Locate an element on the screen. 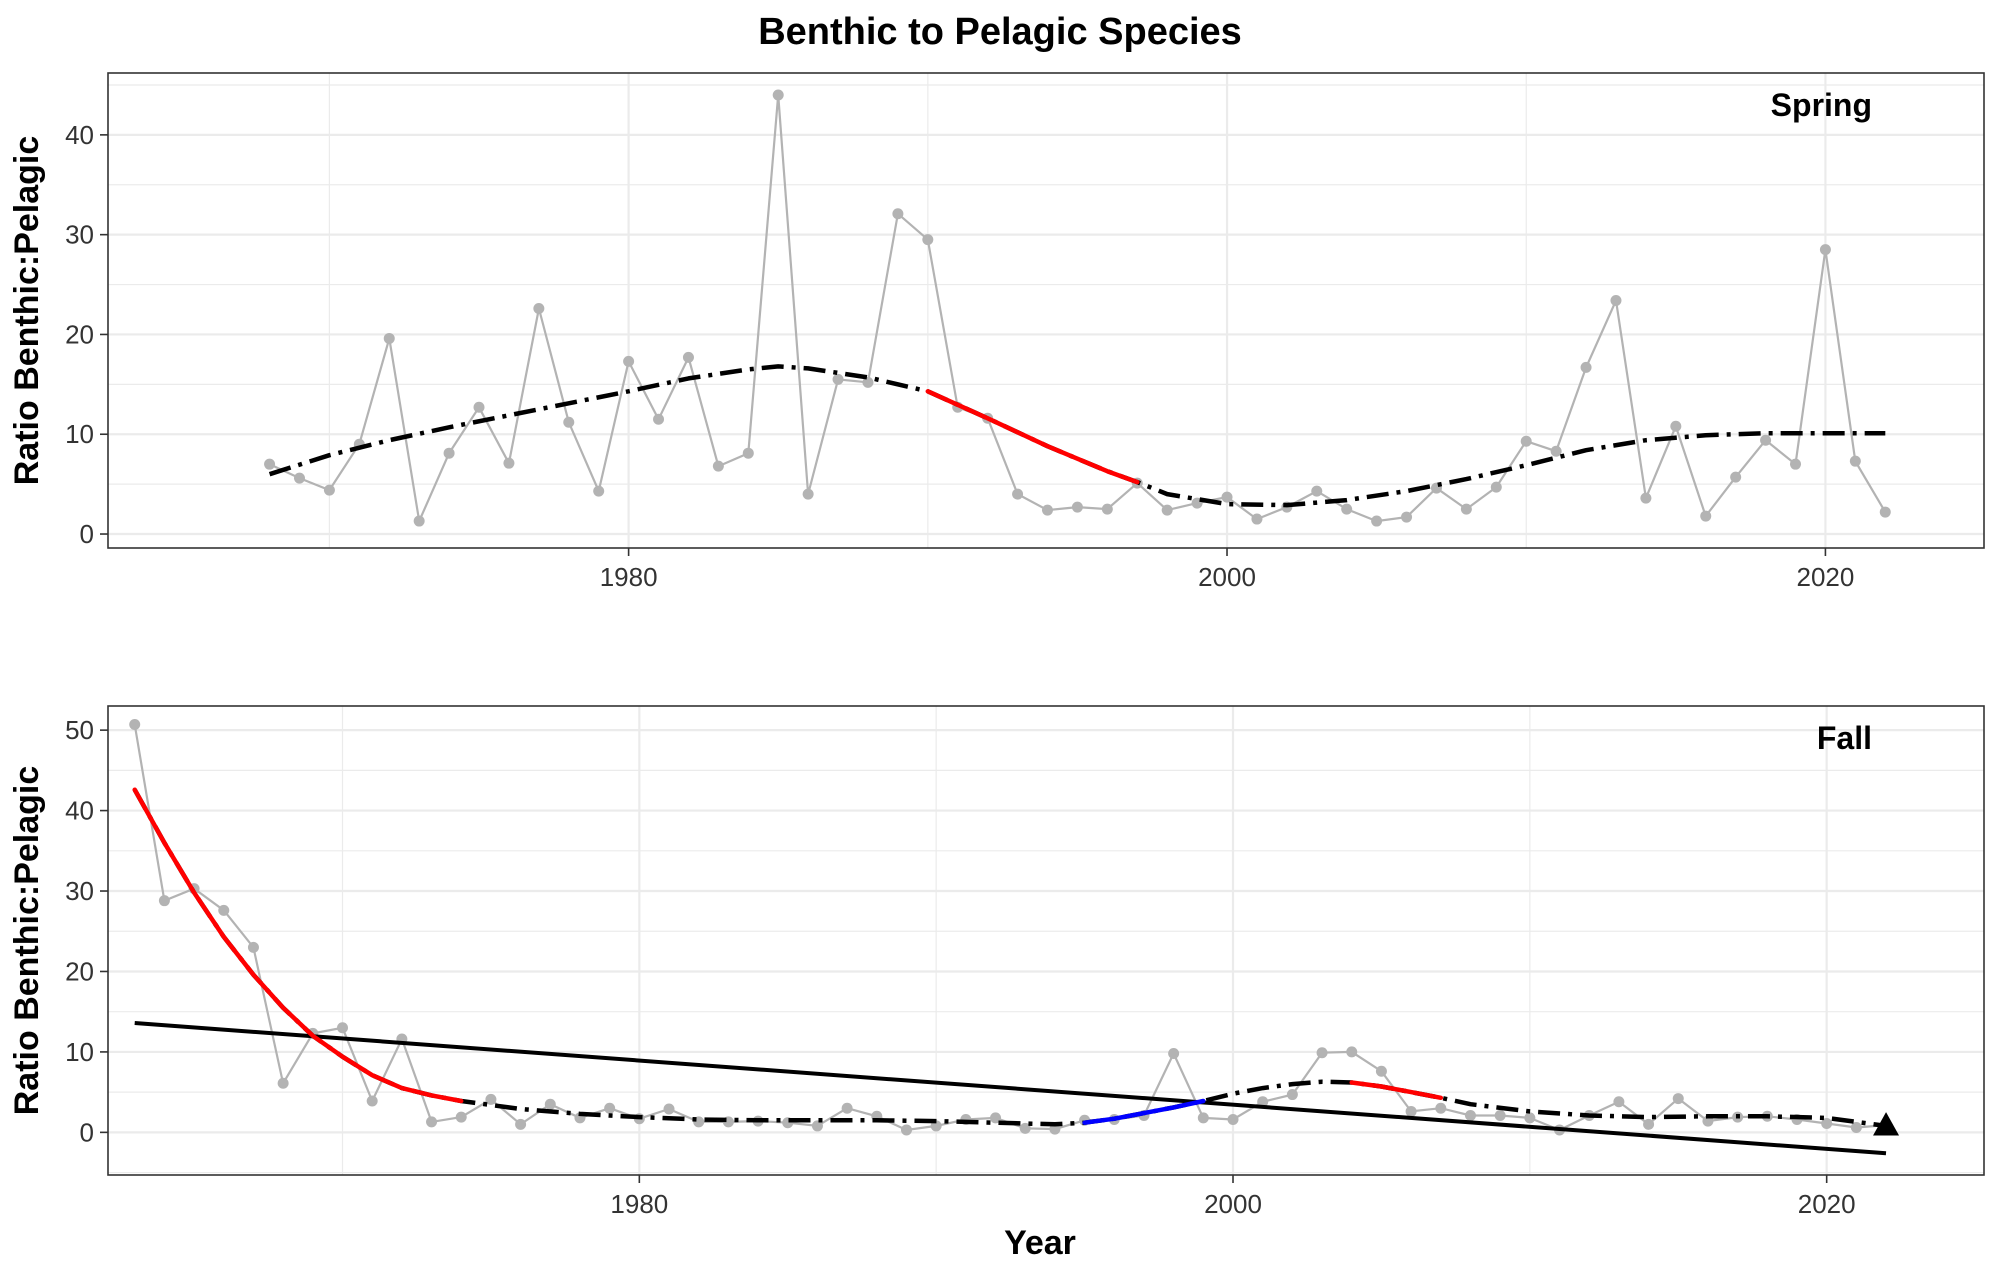 Image resolution: width=1996 pixels, height=1276 pixels. y-tick-label: 0 is located at coordinates (87, 534).